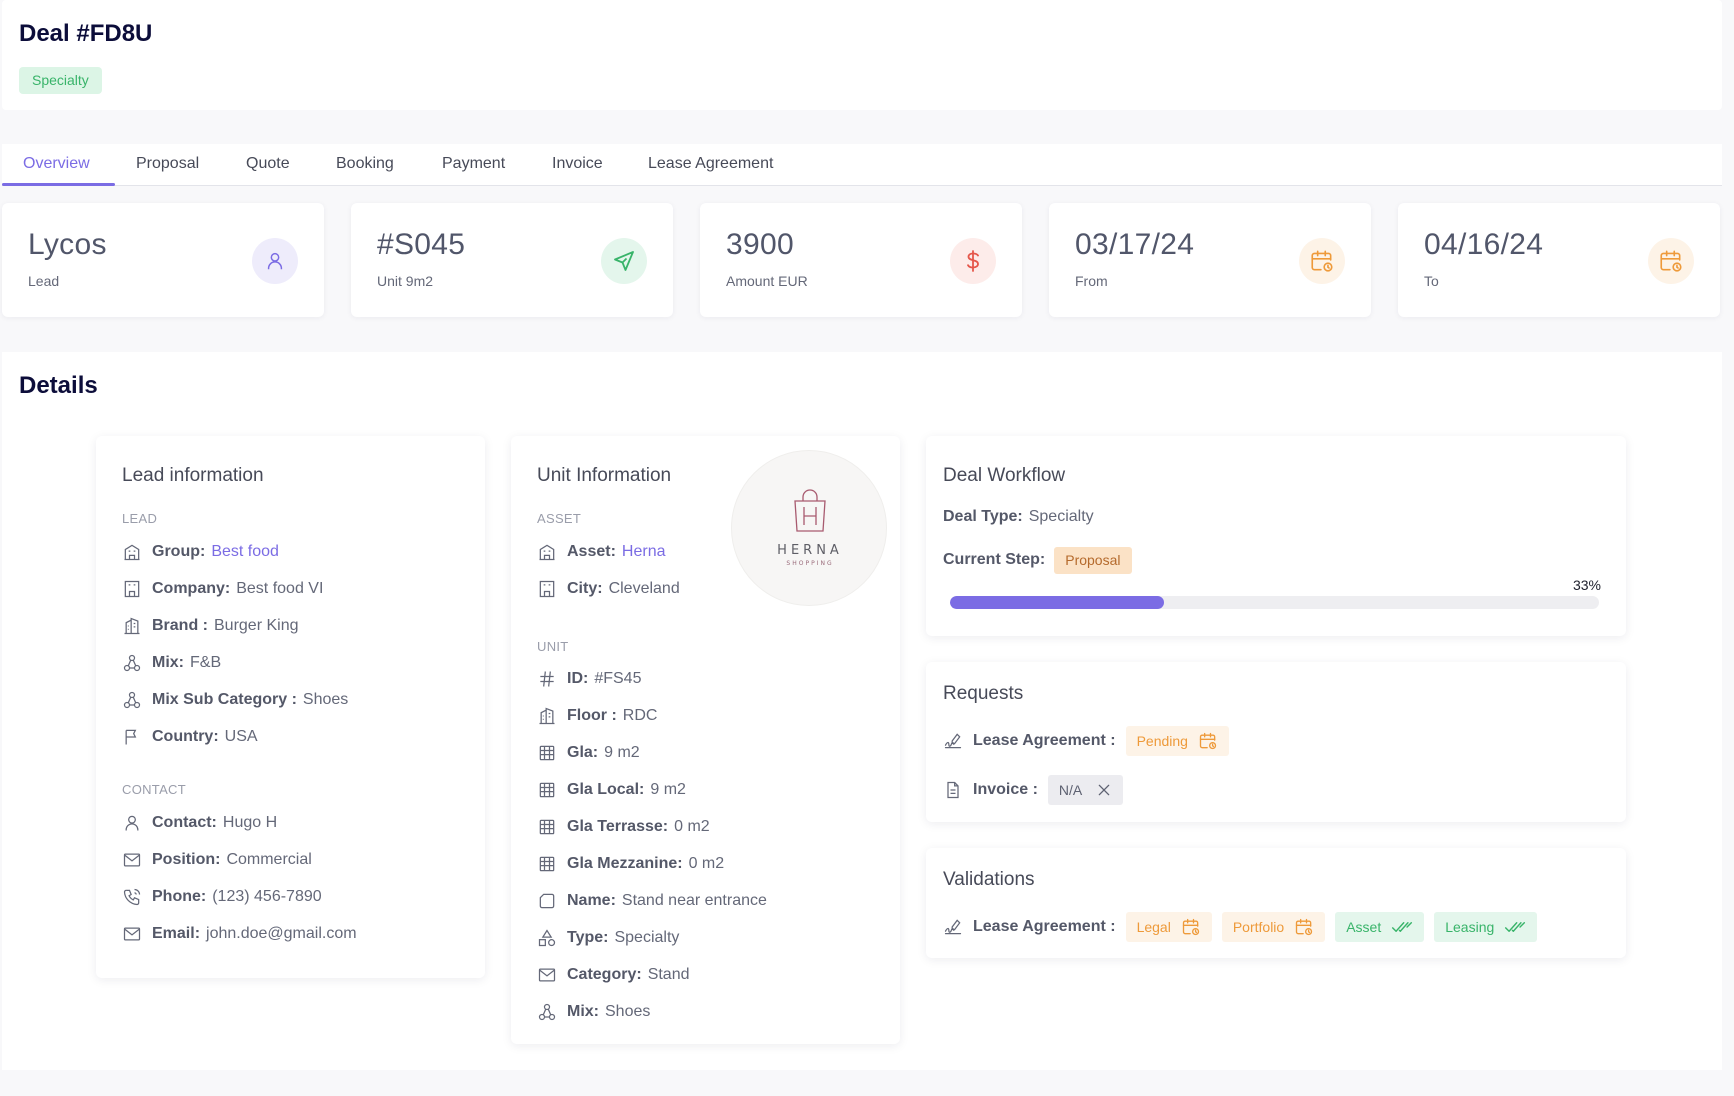 Image resolution: width=1734 pixels, height=1096 pixels. I want to click on unit-row-mix: Mix: Shoes, so click(593, 1012).